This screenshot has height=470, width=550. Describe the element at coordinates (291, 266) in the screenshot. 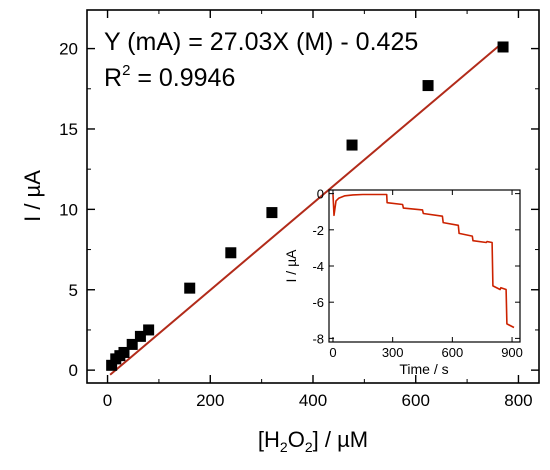

I see `inset-y-axis-label: I / µA` at that location.